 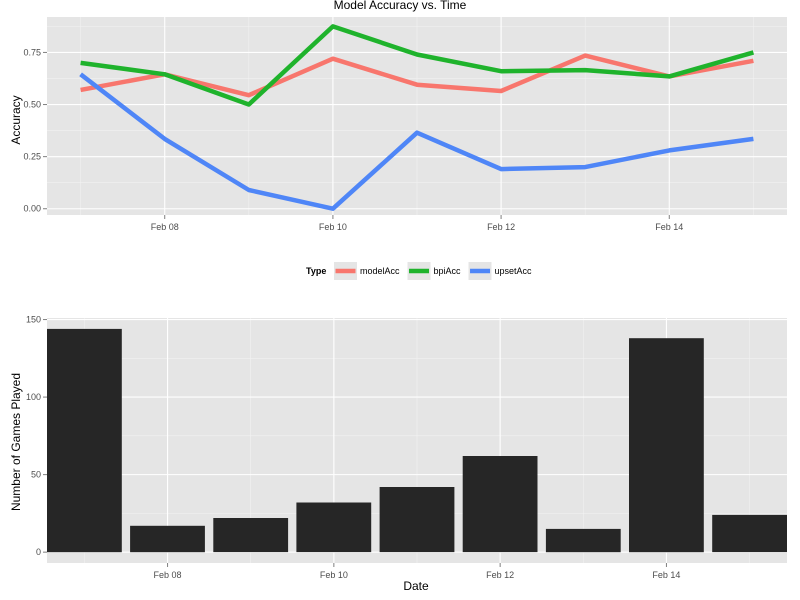 I want to click on series-line-modelAcc, so click(x=417, y=75).